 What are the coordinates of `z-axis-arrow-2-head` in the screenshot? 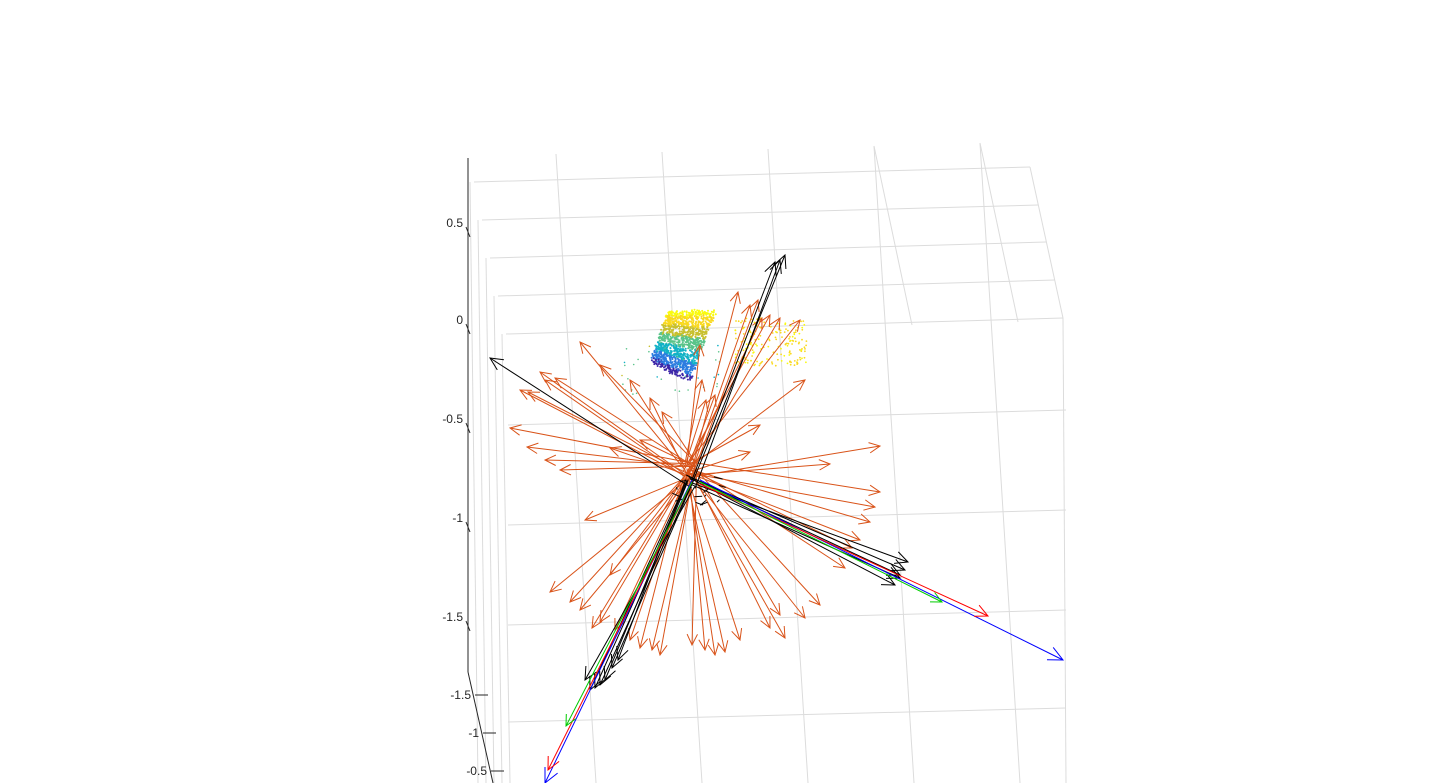 It's located at (551, 775).